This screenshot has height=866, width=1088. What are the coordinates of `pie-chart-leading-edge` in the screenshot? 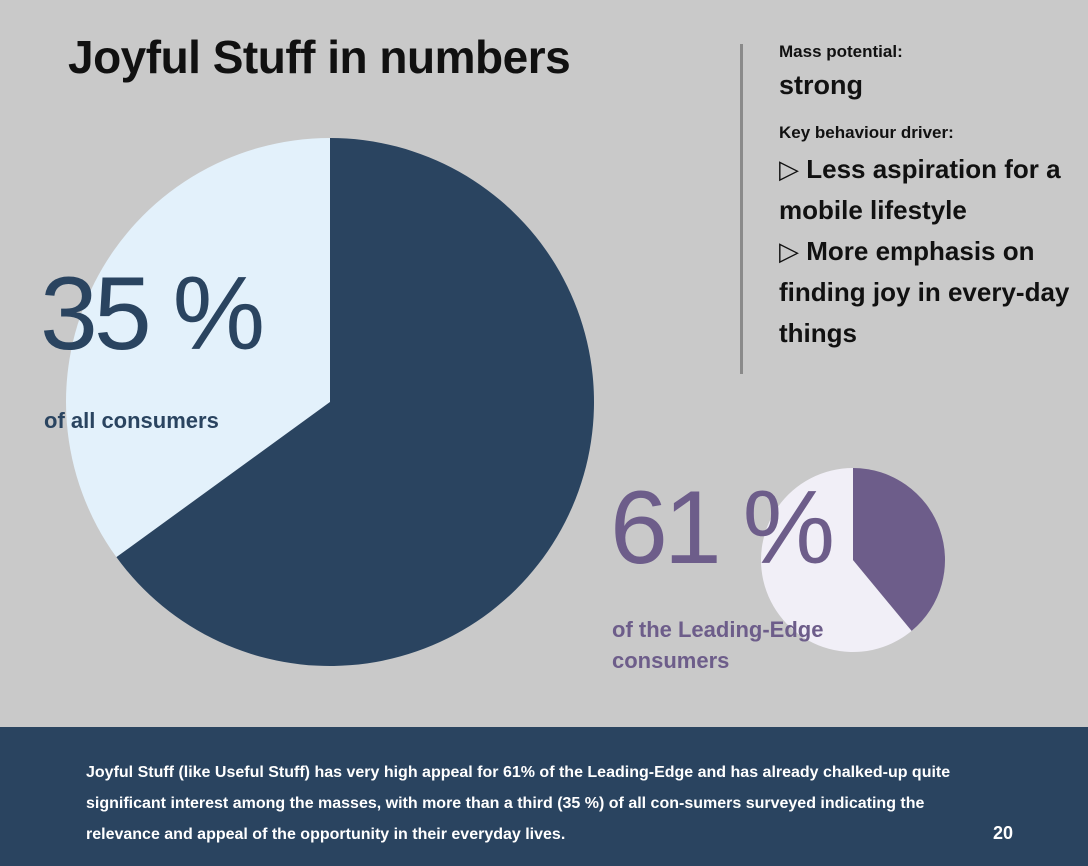 It's located at (852, 560).